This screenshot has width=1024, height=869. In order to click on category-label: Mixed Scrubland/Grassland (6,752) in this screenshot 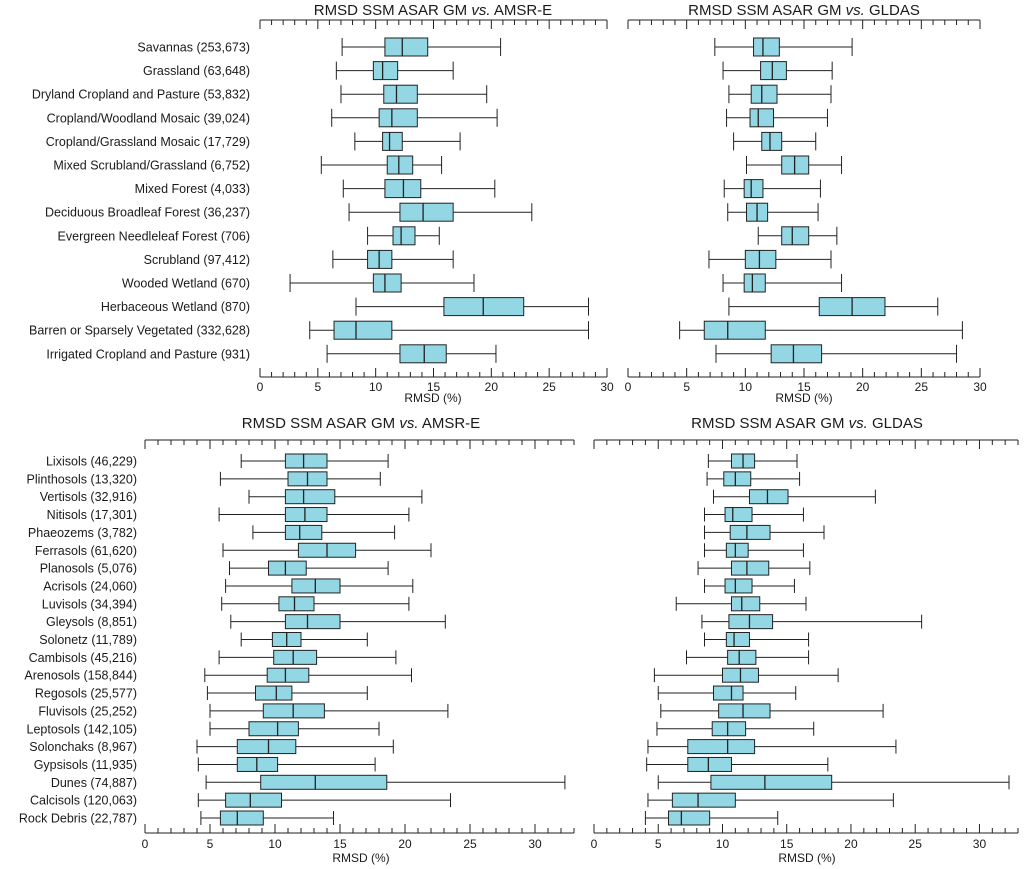, I will do `click(151, 166)`.